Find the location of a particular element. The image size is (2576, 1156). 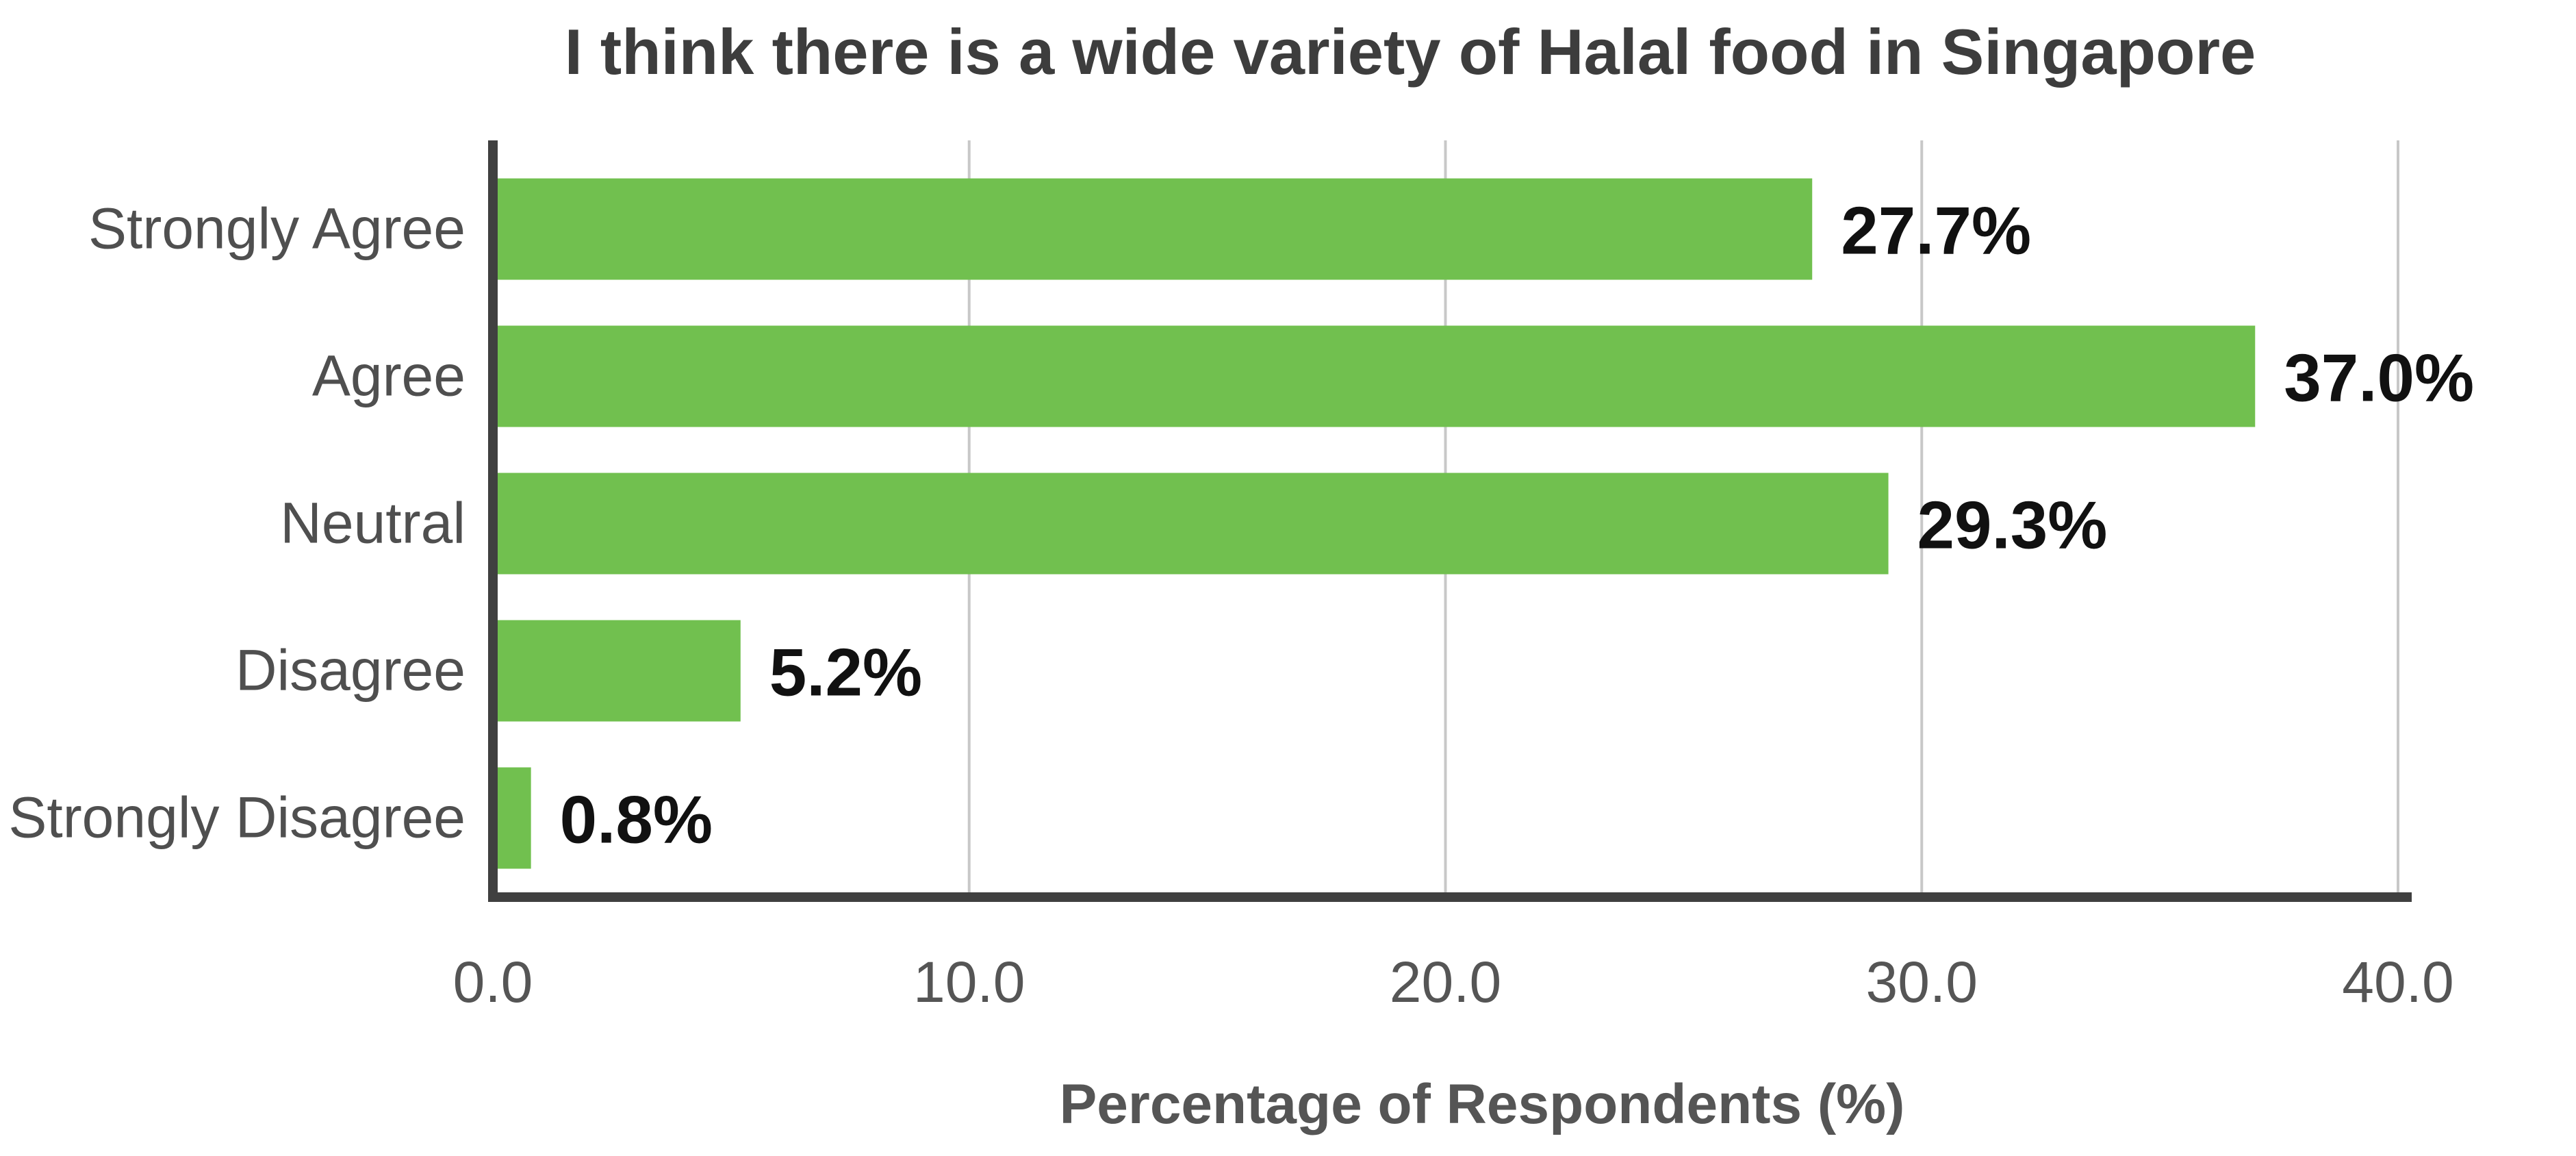

x-tick-label: 20.0 is located at coordinates (1446, 982).